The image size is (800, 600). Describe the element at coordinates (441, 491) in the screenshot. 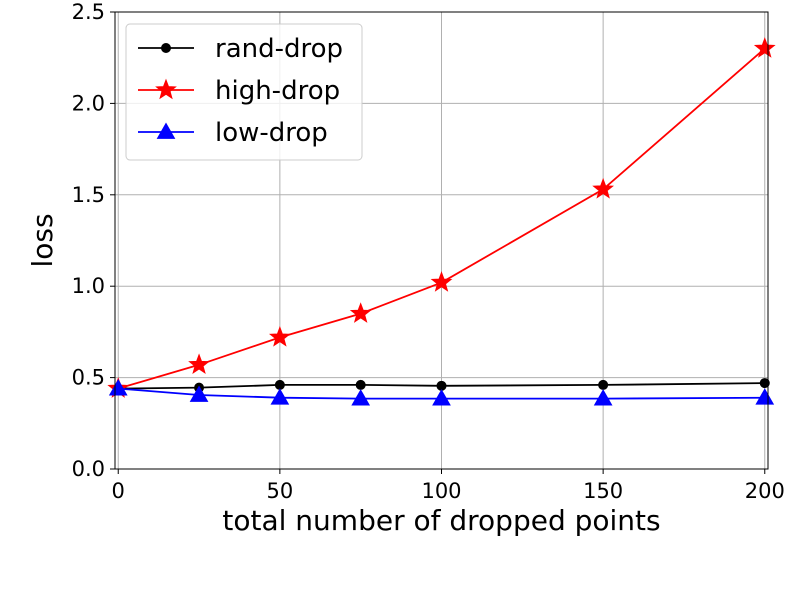

I see `x-tick-label: 100` at that location.